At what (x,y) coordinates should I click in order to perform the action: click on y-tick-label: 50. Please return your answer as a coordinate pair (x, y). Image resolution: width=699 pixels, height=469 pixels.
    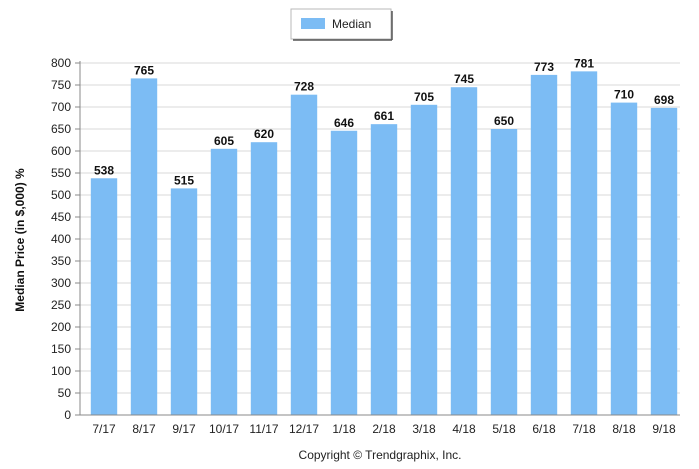
    Looking at the image, I should click on (65, 393).